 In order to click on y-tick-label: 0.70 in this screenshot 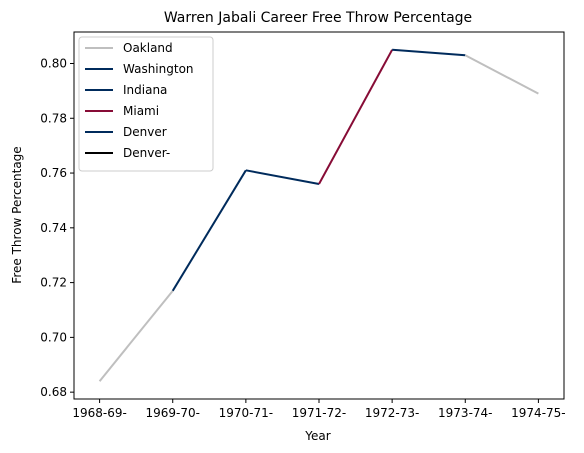, I will do `click(53, 337)`.